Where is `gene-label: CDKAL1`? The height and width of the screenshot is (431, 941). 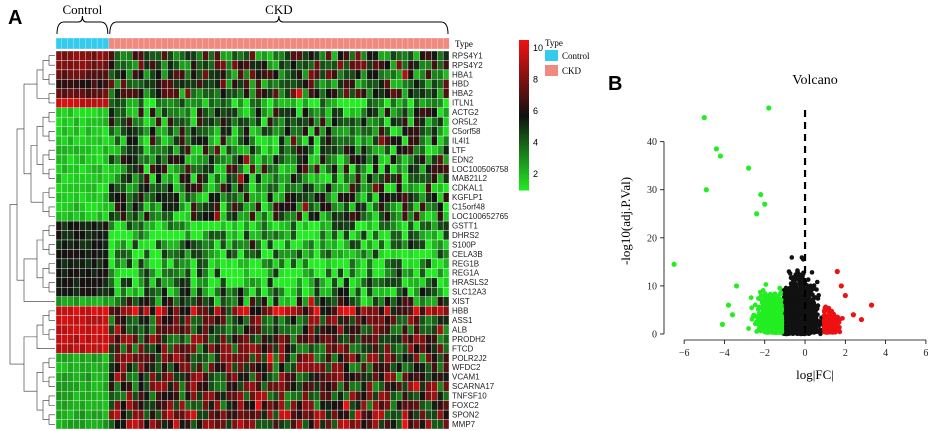 gene-label: CDKAL1 is located at coordinates (468, 188).